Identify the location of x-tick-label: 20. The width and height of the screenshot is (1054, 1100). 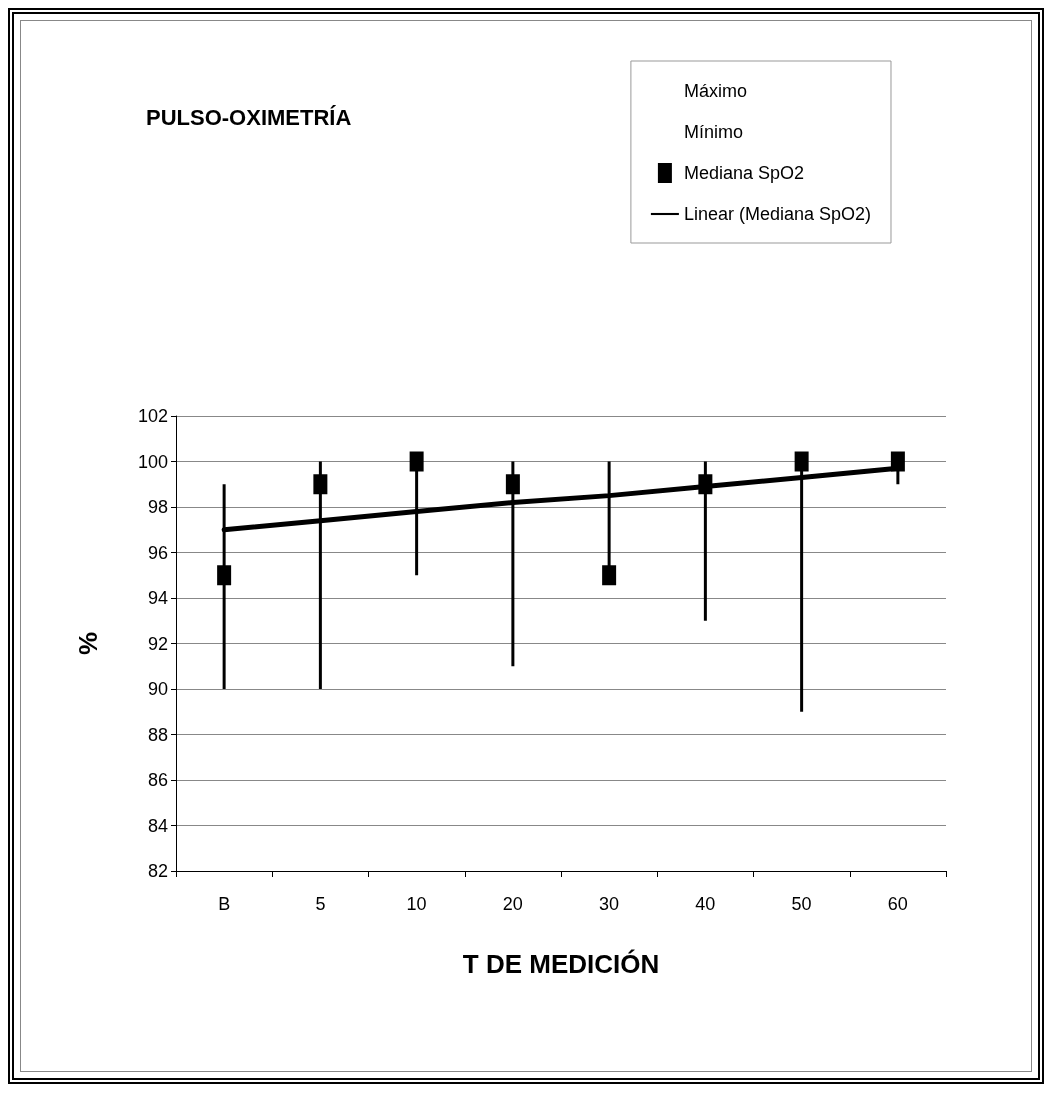
(512, 904).